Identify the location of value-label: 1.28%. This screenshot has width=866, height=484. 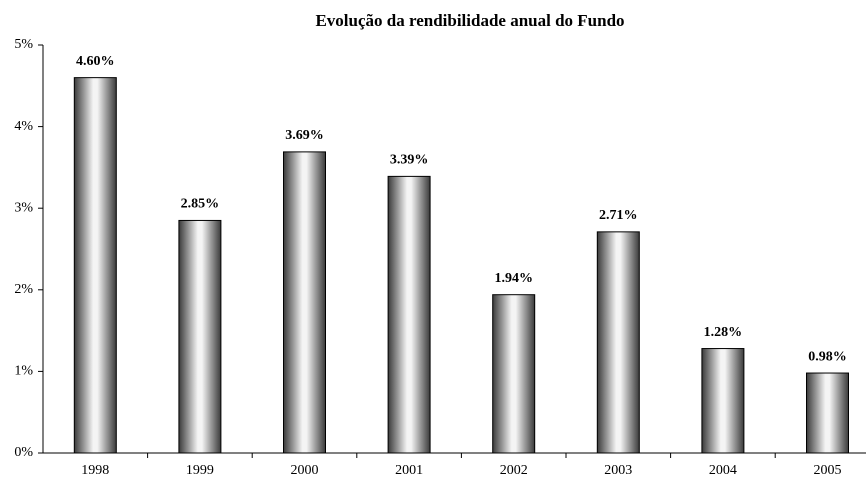
(723, 332).